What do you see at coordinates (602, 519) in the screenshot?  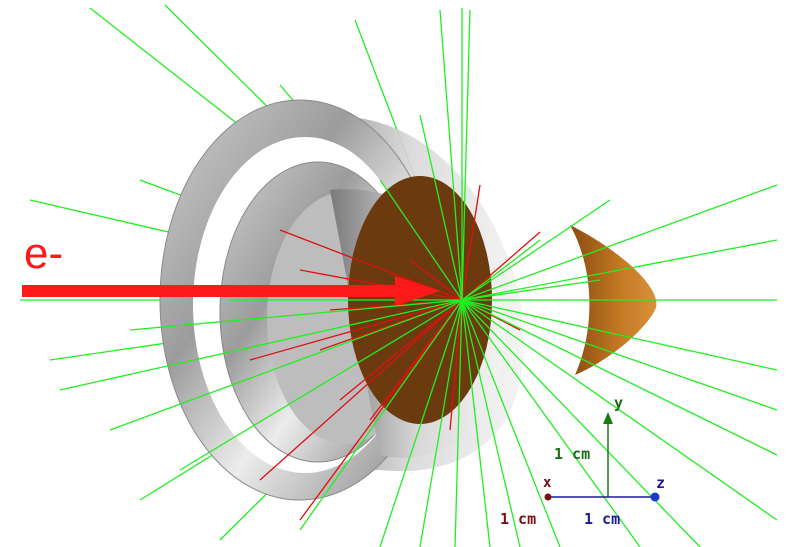 I see `z-scale-label: 1 cm` at bounding box center [602, 519].